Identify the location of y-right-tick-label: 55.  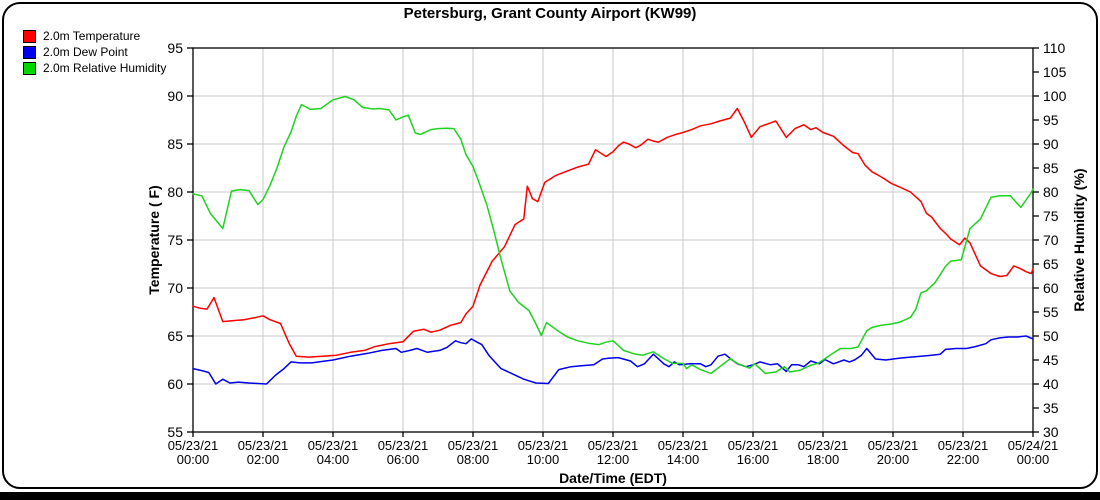
(1051, 312).